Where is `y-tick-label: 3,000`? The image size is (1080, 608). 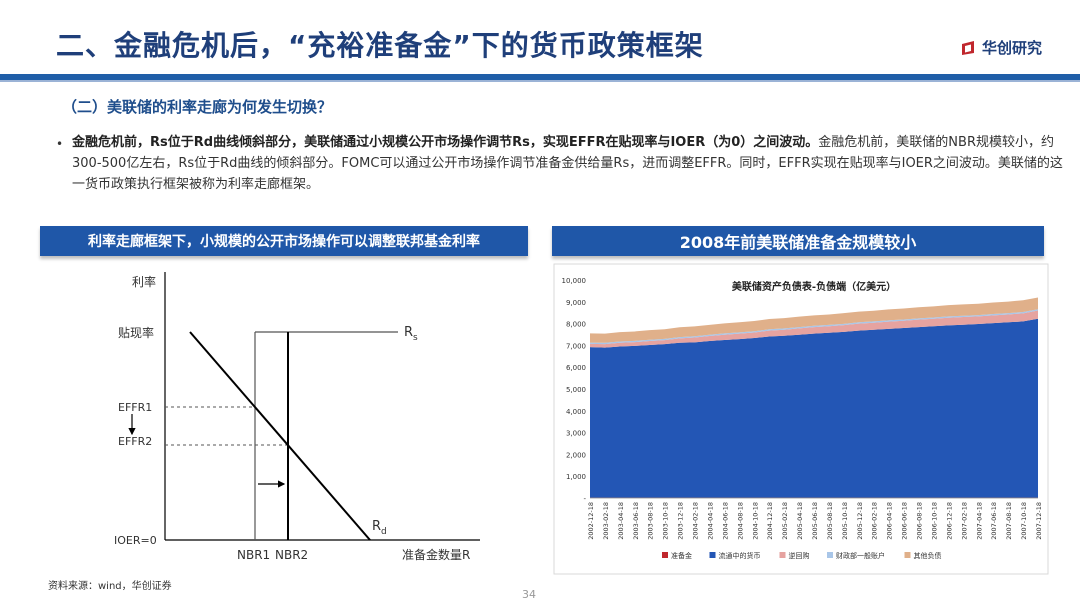
y-tick-label: 3,000 is located at coordinates (576, 434).